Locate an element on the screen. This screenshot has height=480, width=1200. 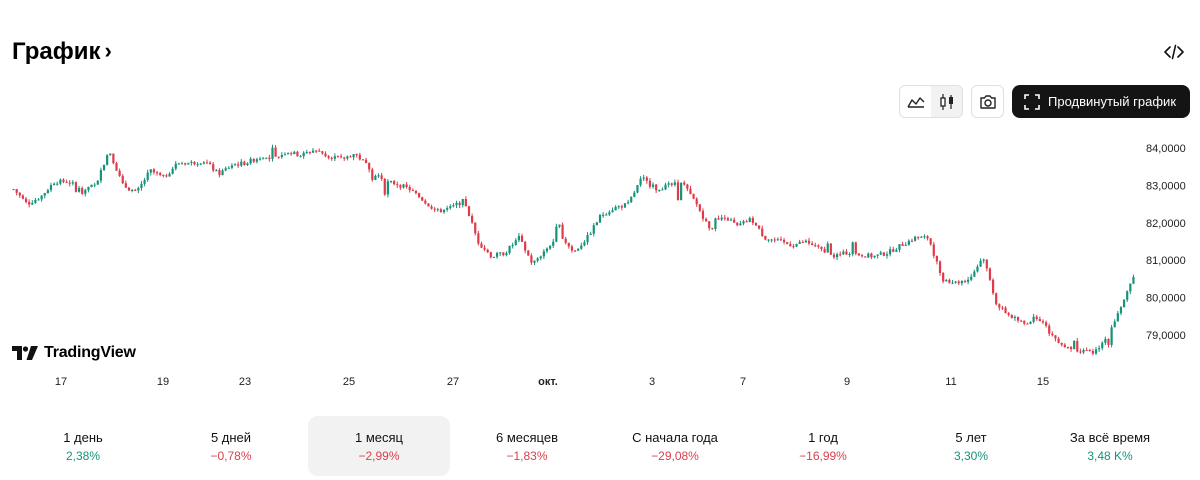
period-4: С начала года −29,08% is located at coordinates (675, 446).